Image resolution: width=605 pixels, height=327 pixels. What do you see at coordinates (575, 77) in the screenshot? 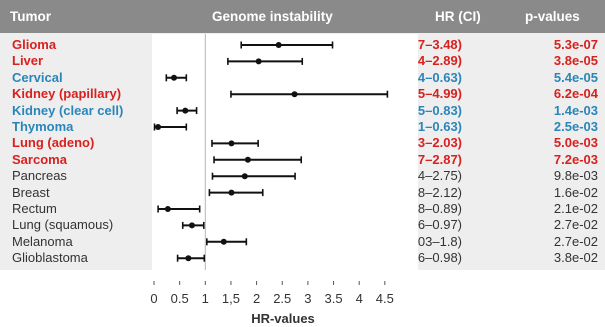
I see `row-p-value: 5.4e-05` at bounding box center [575, 77].